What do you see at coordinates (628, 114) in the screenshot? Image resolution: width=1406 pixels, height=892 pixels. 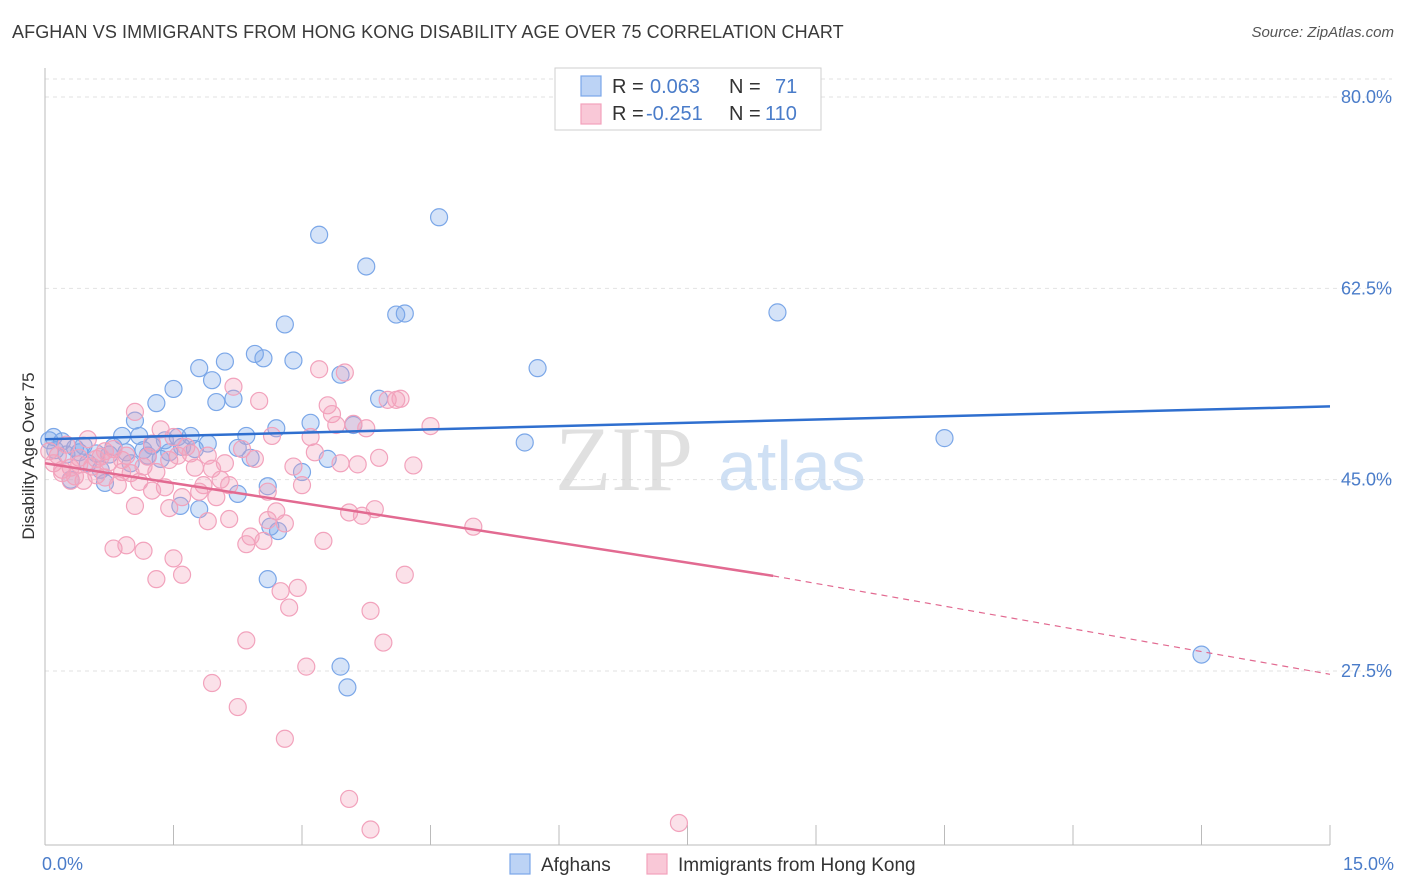 I see `stats-r-label-2: R =` at bounding box center [628, 114].